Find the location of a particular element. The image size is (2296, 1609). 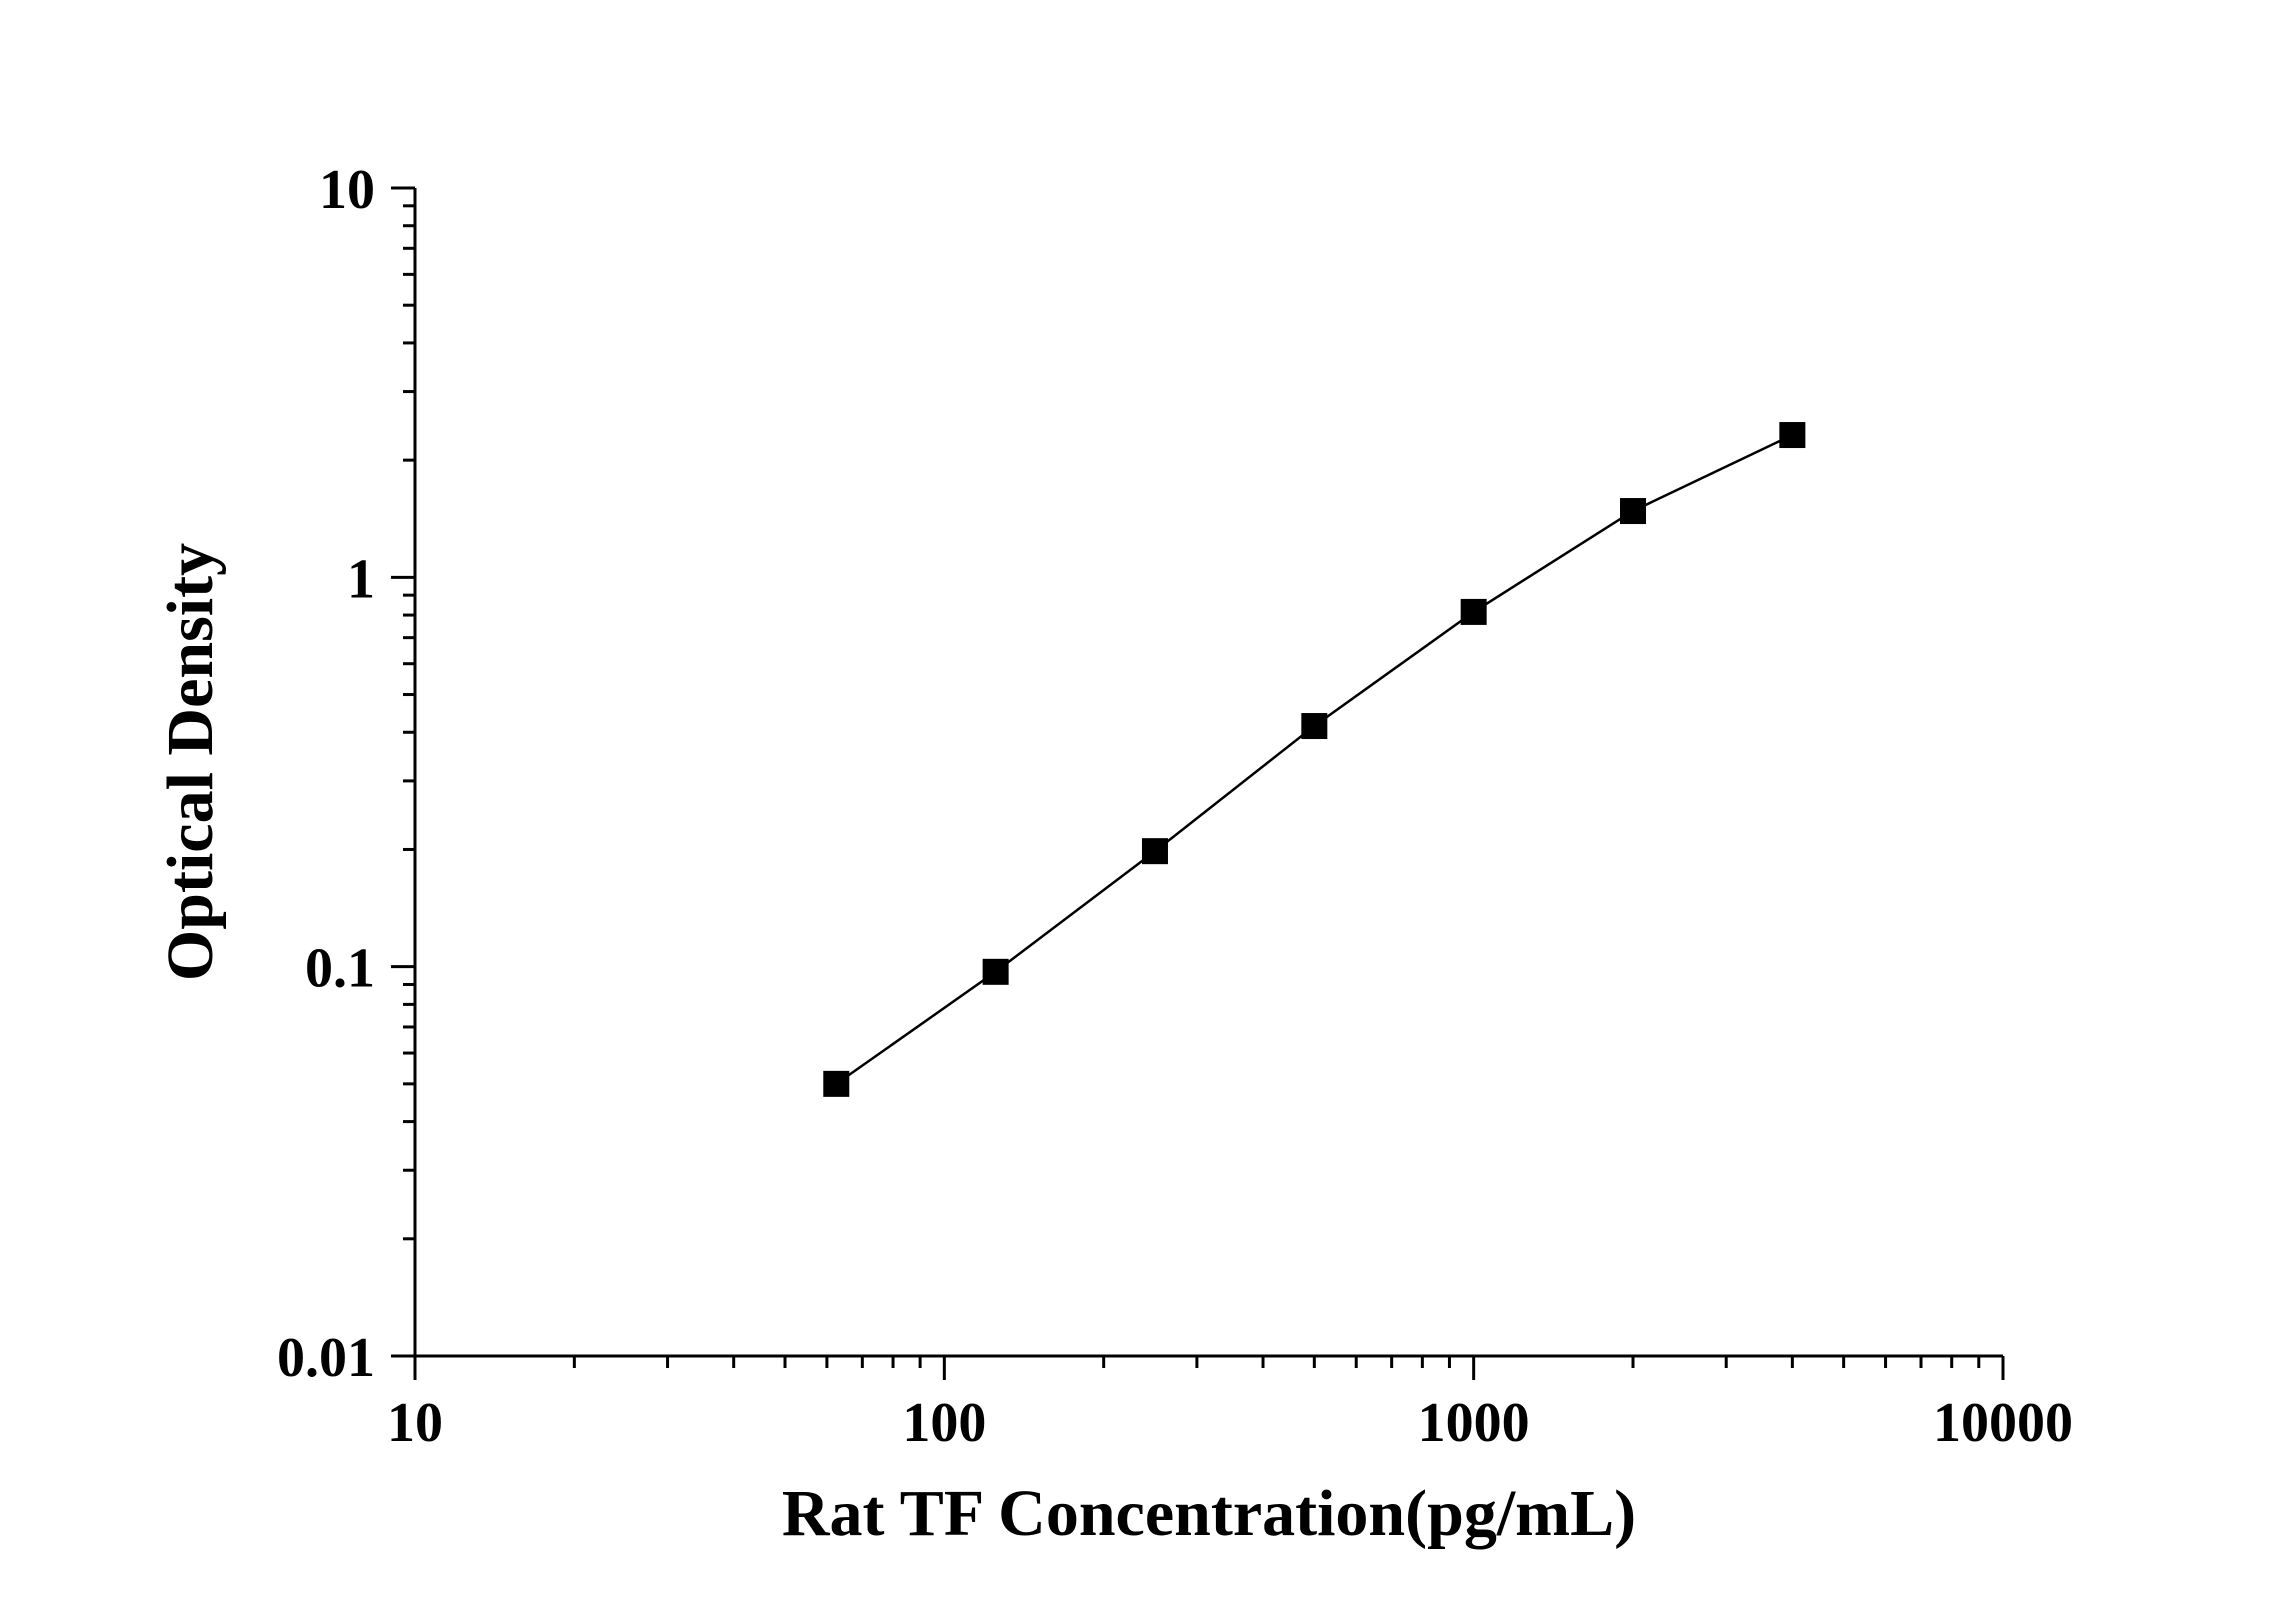

x-tick-label: 1000 is located at coordinates (1474, 1423).